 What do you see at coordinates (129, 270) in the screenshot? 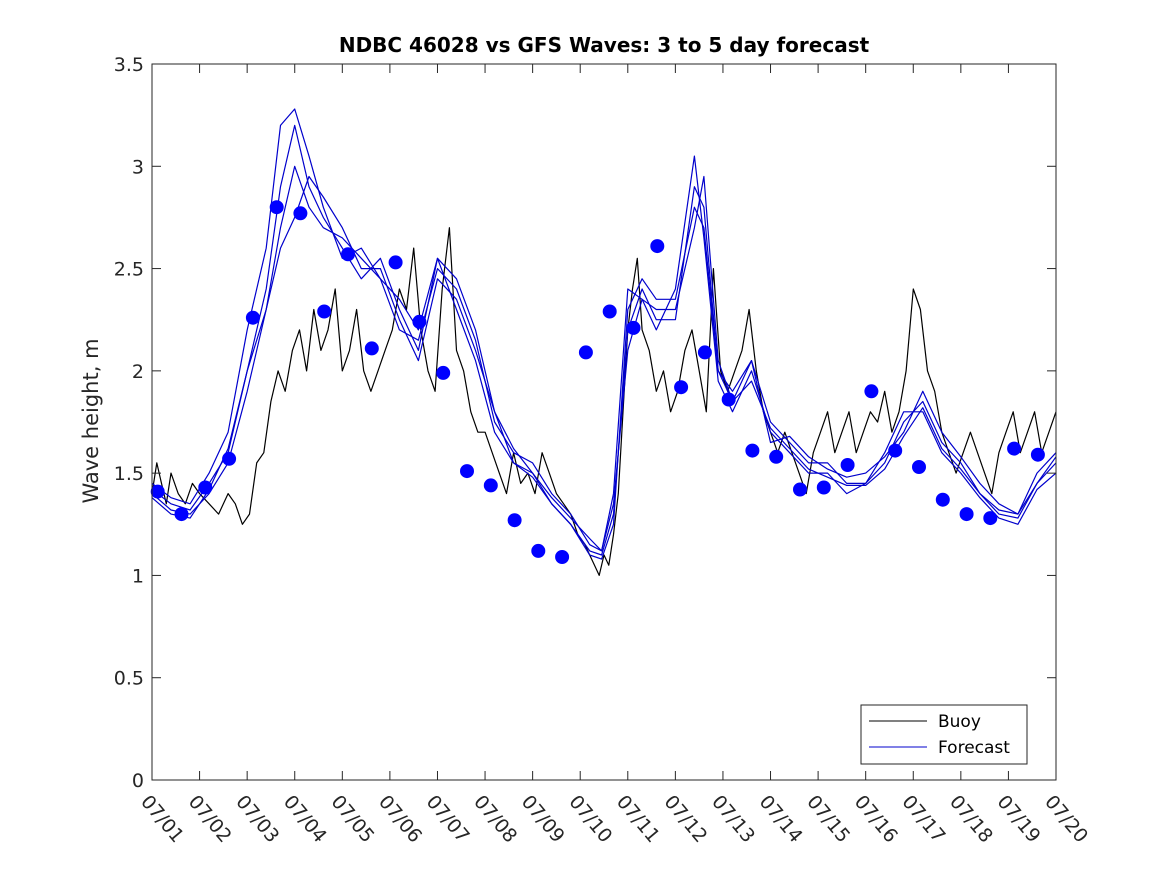
I see `y-tick-label: 2.5` at bounding box center [129, 270].